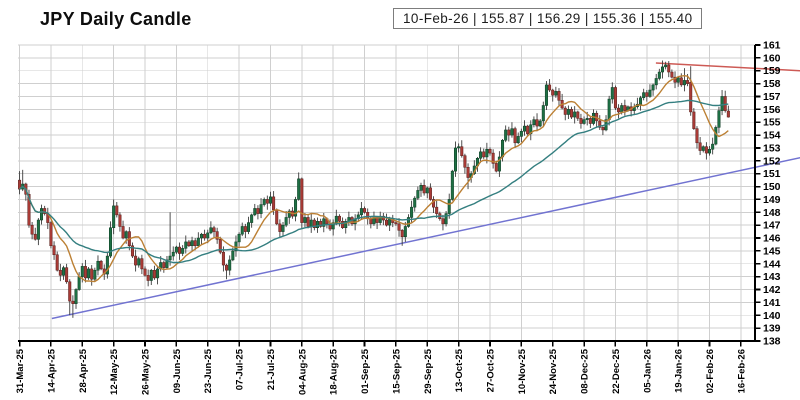 This screenshot has width=800, height=400. Describe the element at coordinates (772, 174) in the screenshot. I see `y-axis-label: 151` at that location.